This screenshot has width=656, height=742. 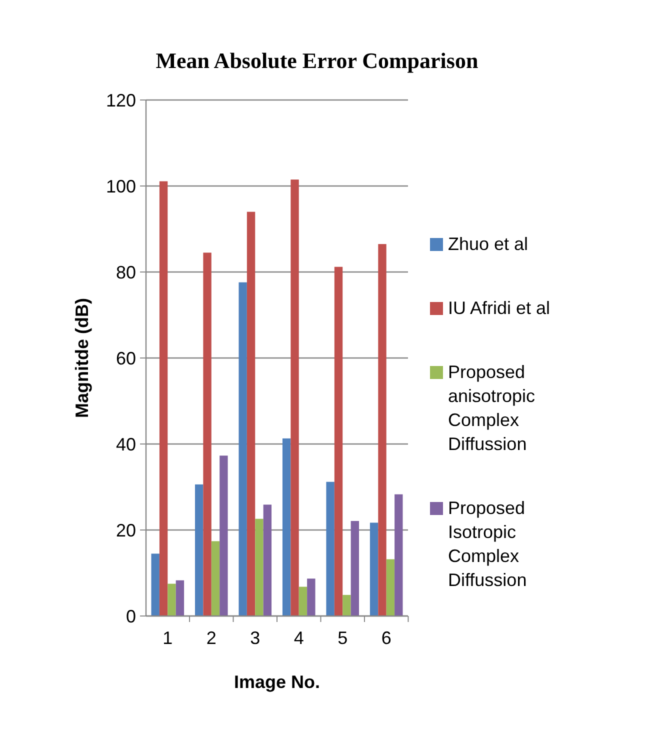 I want to click on x-axis-title: Image No., so click(x=277, y=682).